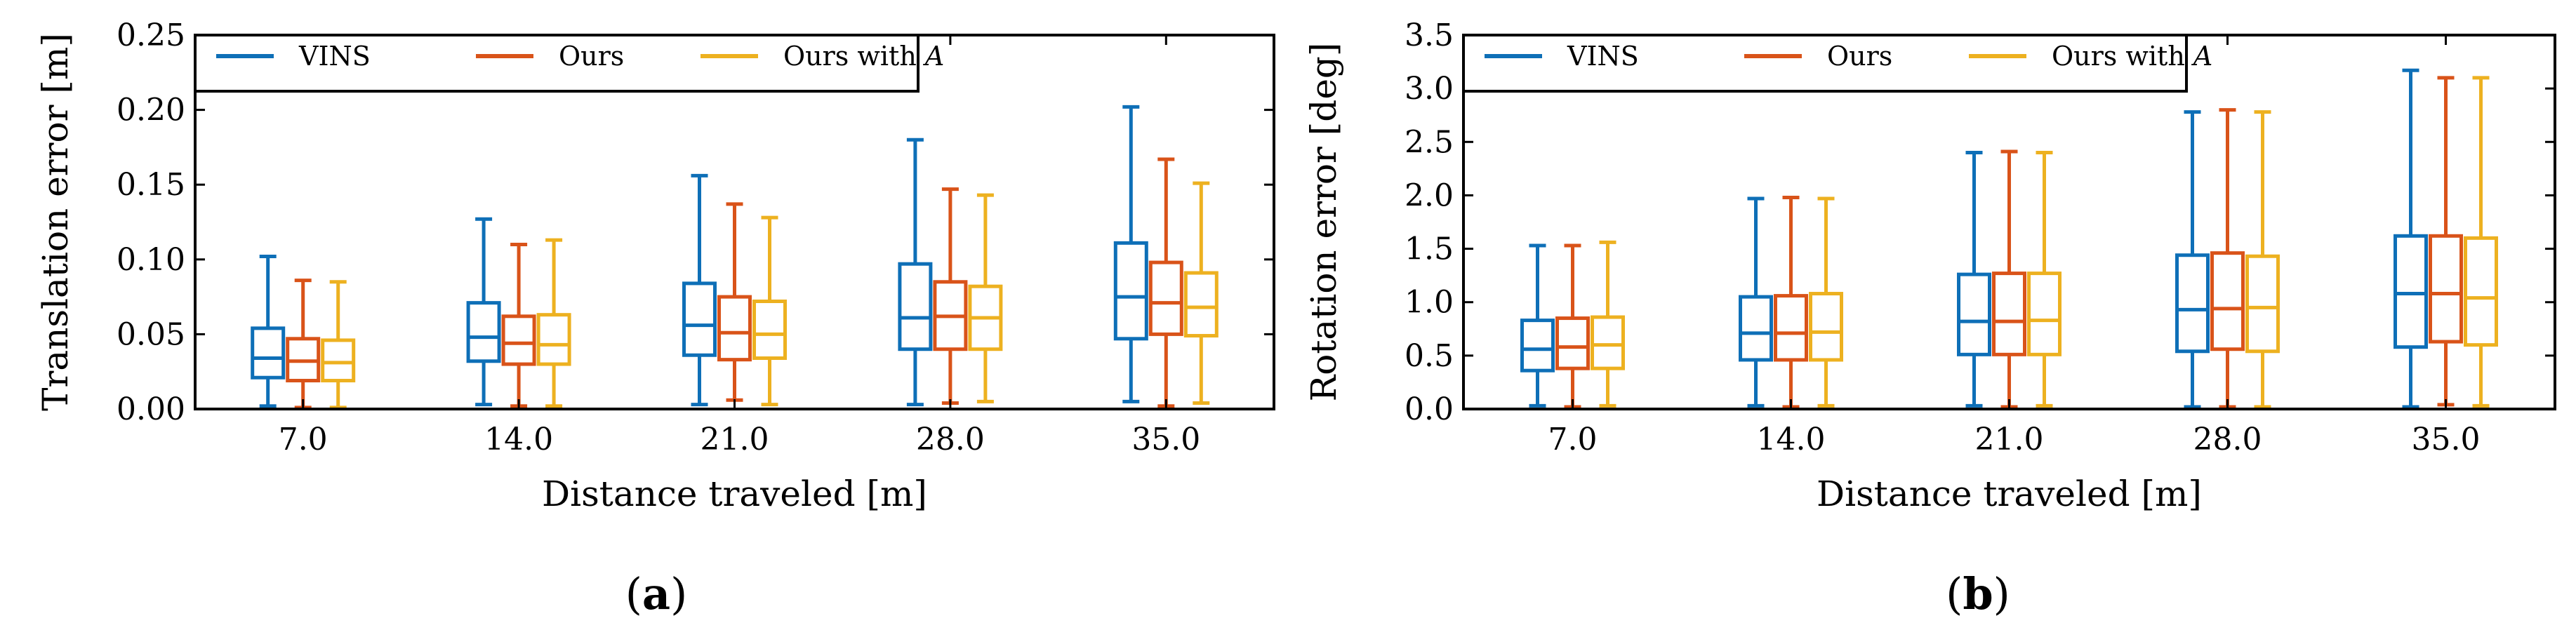 The image size is (2576, 623). What do you see at coordinates (1429, 35) in the screenshot?
I see `y-tick-label: 3.5` at bounding box center [1429, 35].